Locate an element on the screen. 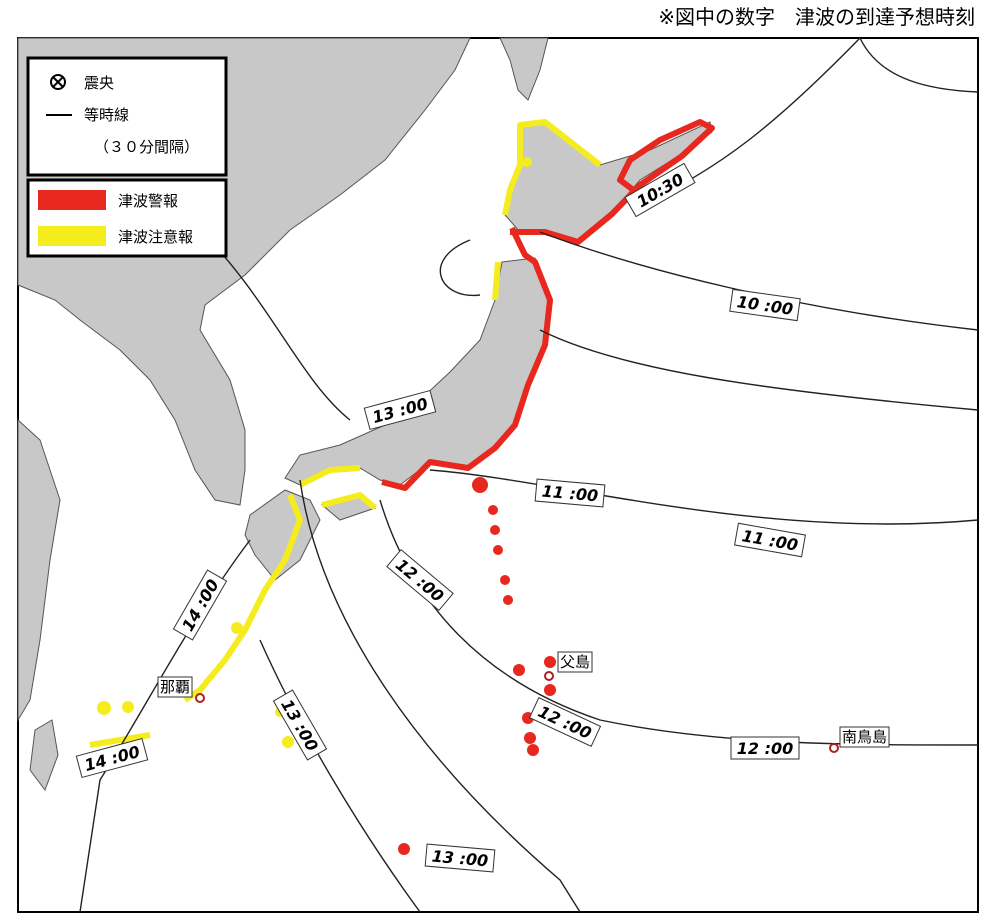 This screenshot has height=923, width=1000. isochrone-label: 12 :00 is located at coordinates (765, 748).